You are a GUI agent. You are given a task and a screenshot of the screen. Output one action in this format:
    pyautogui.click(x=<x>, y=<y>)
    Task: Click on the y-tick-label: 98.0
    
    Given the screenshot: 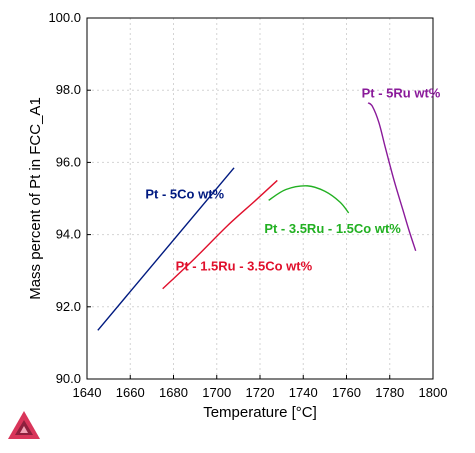 What is the action you would take?
    pyautogui.click(x=68, y=89)
    